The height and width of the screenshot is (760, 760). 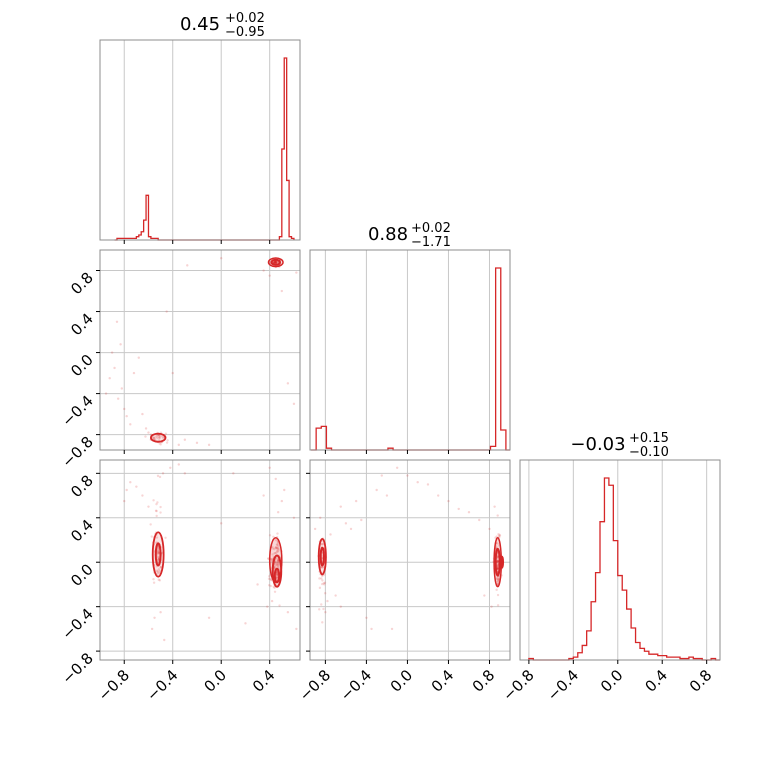 I want to click on xtick-label-1: −0.4, so click(x=563, y=685).